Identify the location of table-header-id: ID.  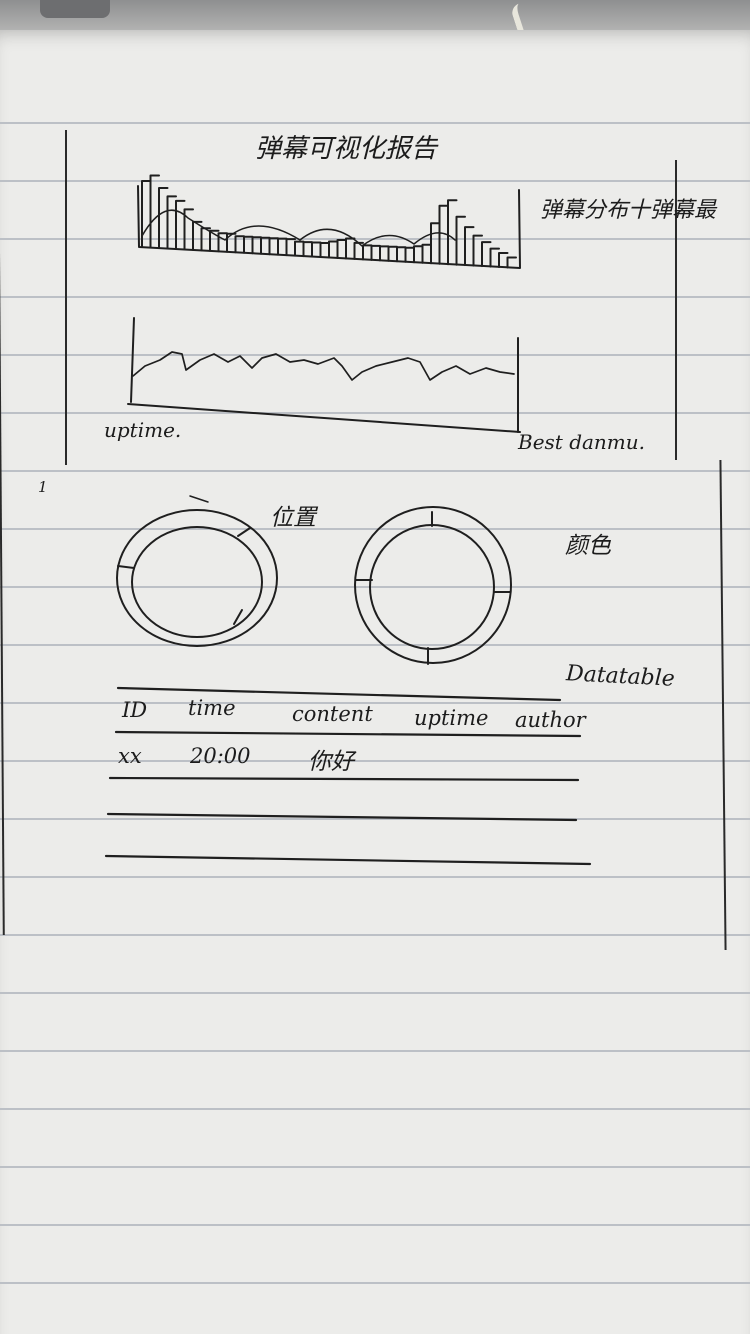
(135, 710).